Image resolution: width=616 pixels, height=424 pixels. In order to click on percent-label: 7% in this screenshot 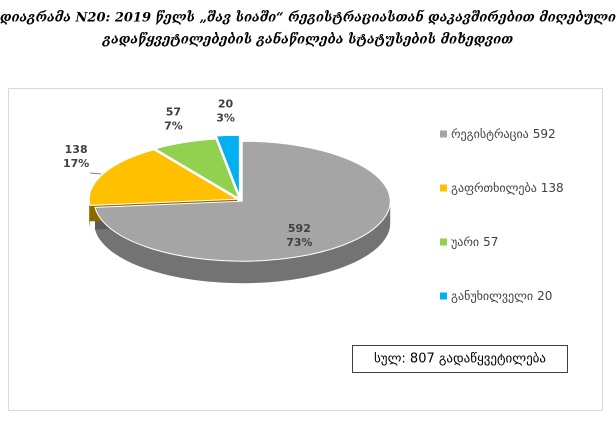, I will do `click(173, 125)`.